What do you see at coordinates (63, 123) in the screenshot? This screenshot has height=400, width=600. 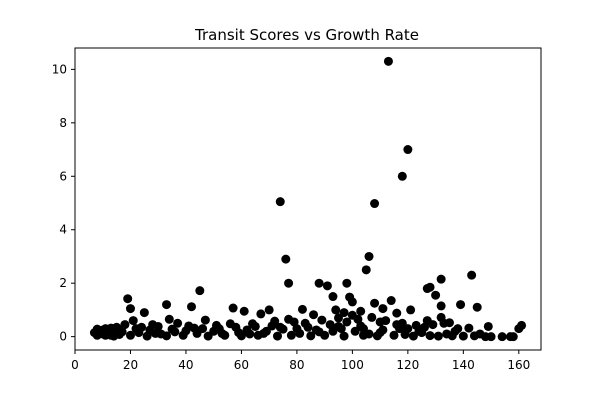 I see `y-tick-label: 8` at bounding box center [63, 123].